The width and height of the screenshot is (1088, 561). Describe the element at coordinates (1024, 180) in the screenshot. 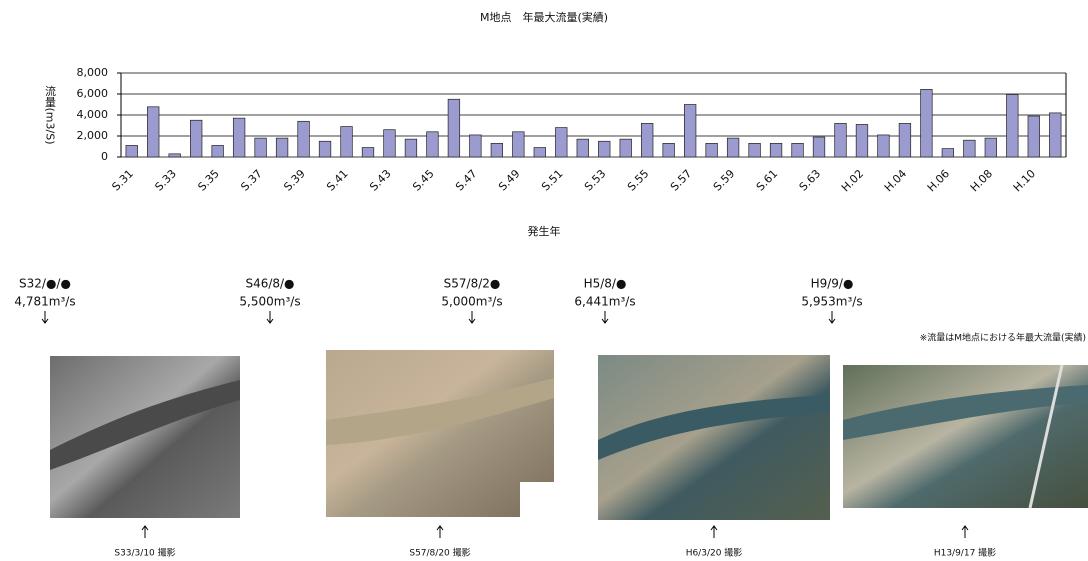

I see `x-tick-label: H.10` at that location.